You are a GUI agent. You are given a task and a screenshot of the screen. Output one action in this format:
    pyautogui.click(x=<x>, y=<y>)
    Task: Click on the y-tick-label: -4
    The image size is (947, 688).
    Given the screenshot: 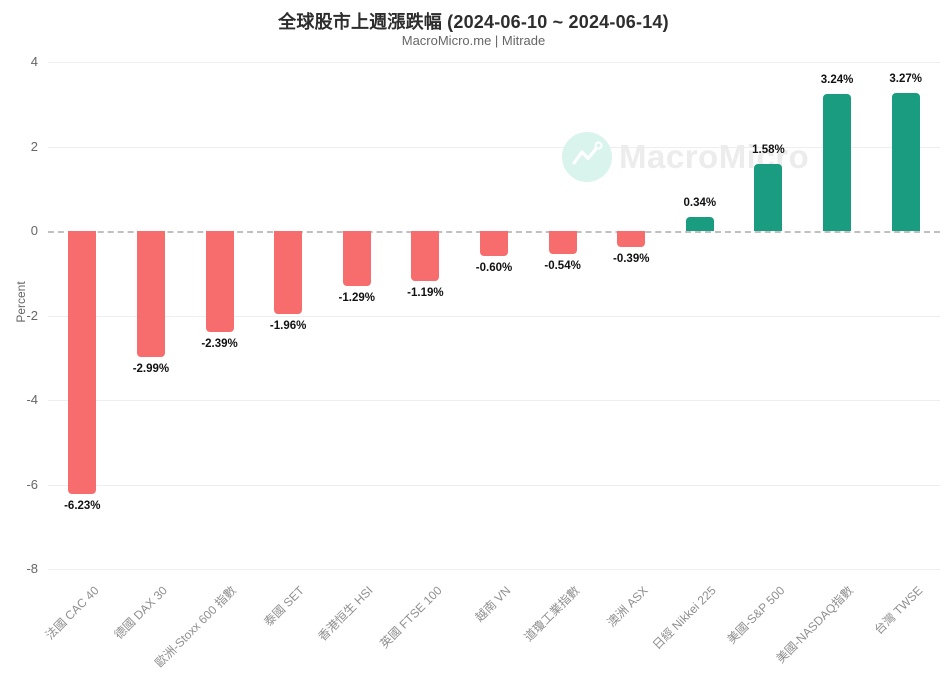 What is the action you would take?
    pyautogui.click(x=32, y=399)
    